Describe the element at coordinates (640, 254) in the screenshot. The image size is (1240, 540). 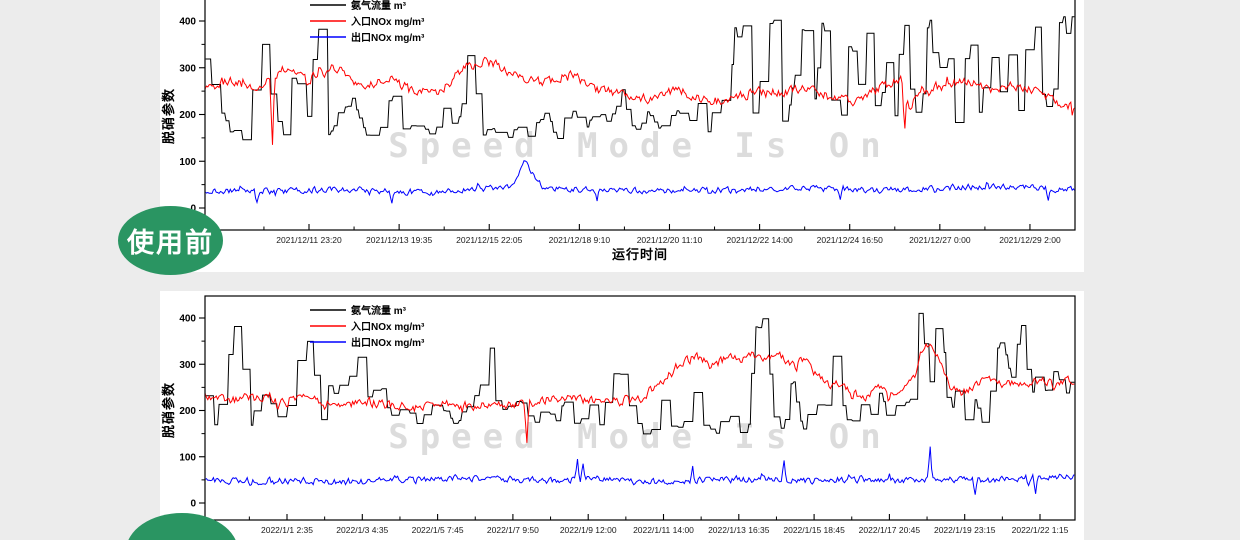
I see `x-axis-title: 运行时间` at that location.